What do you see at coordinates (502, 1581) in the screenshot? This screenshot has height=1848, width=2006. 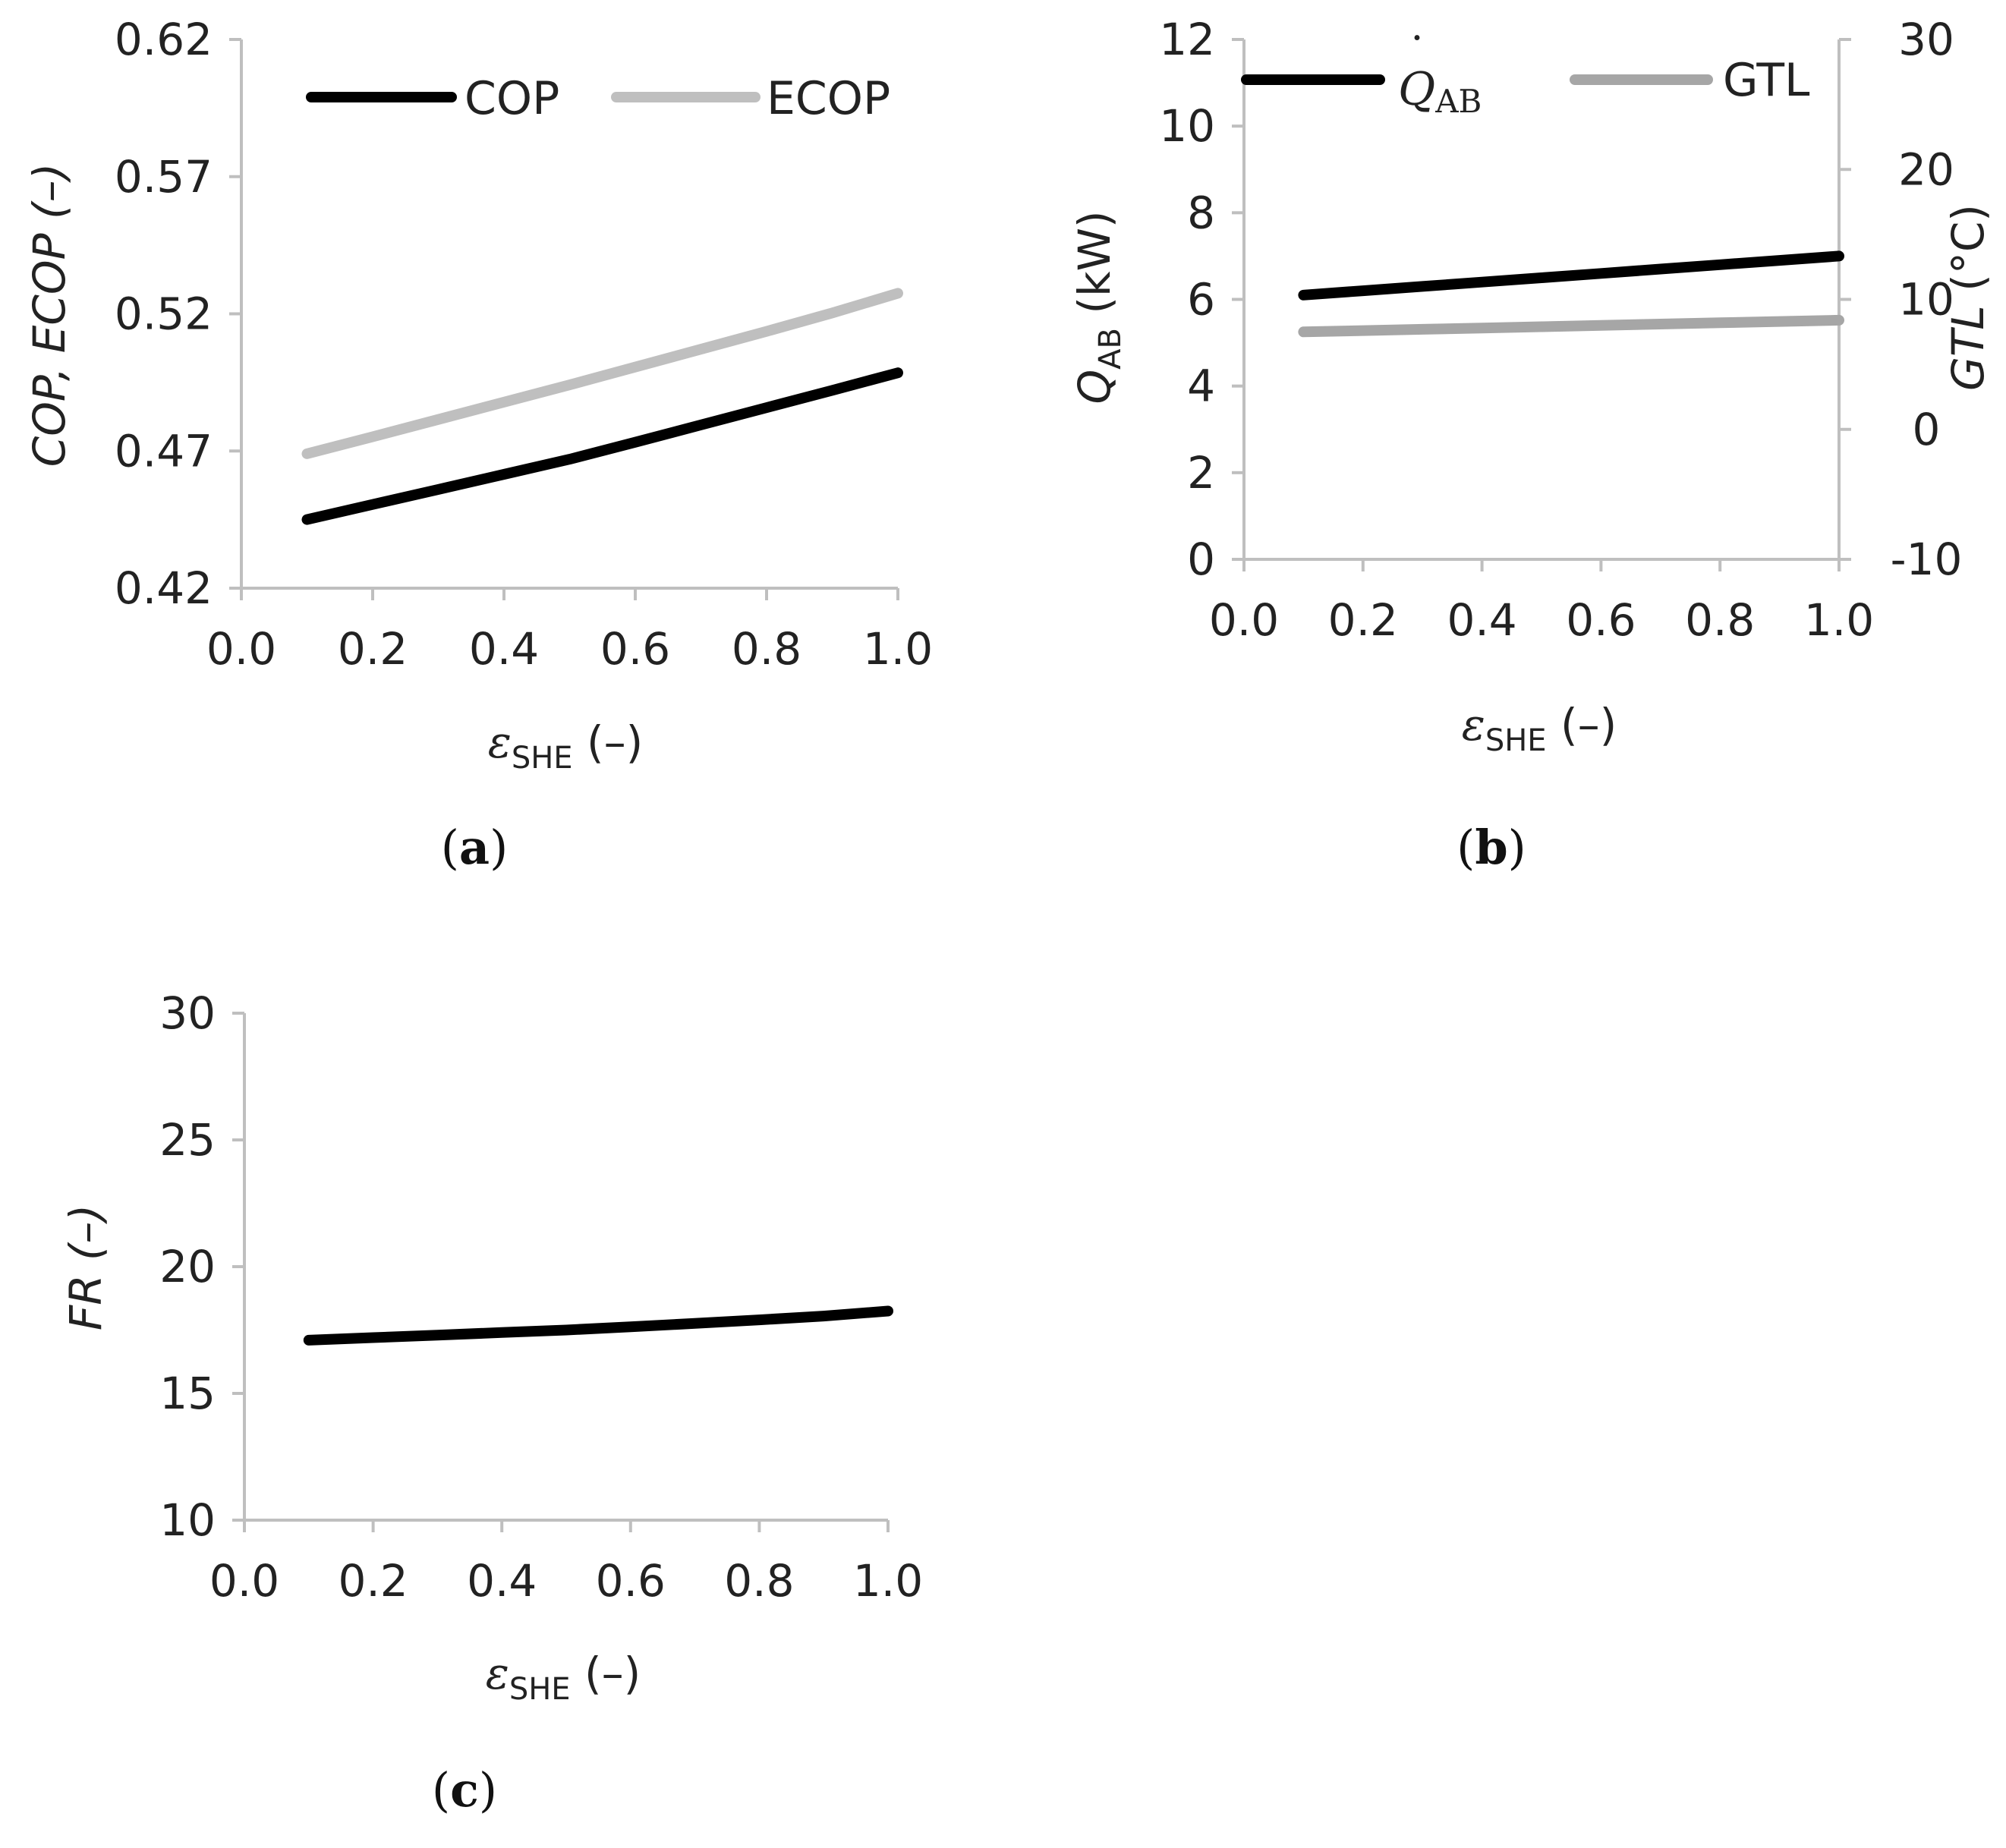 I see `chart-c-x-tick-label: 0.4` at bounding box center [502, 1581].